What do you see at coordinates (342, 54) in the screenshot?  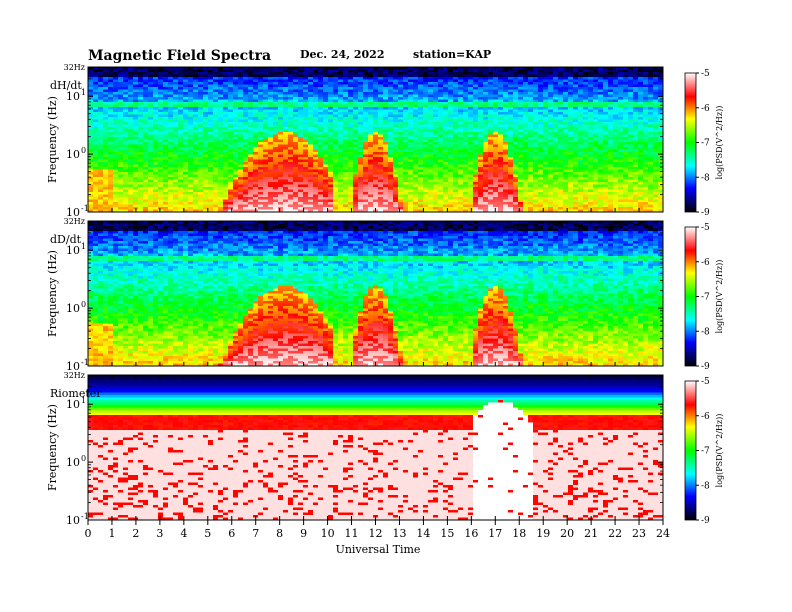 I see `date-label: Dec. 24, 2022` at bounding box center [342, 54].